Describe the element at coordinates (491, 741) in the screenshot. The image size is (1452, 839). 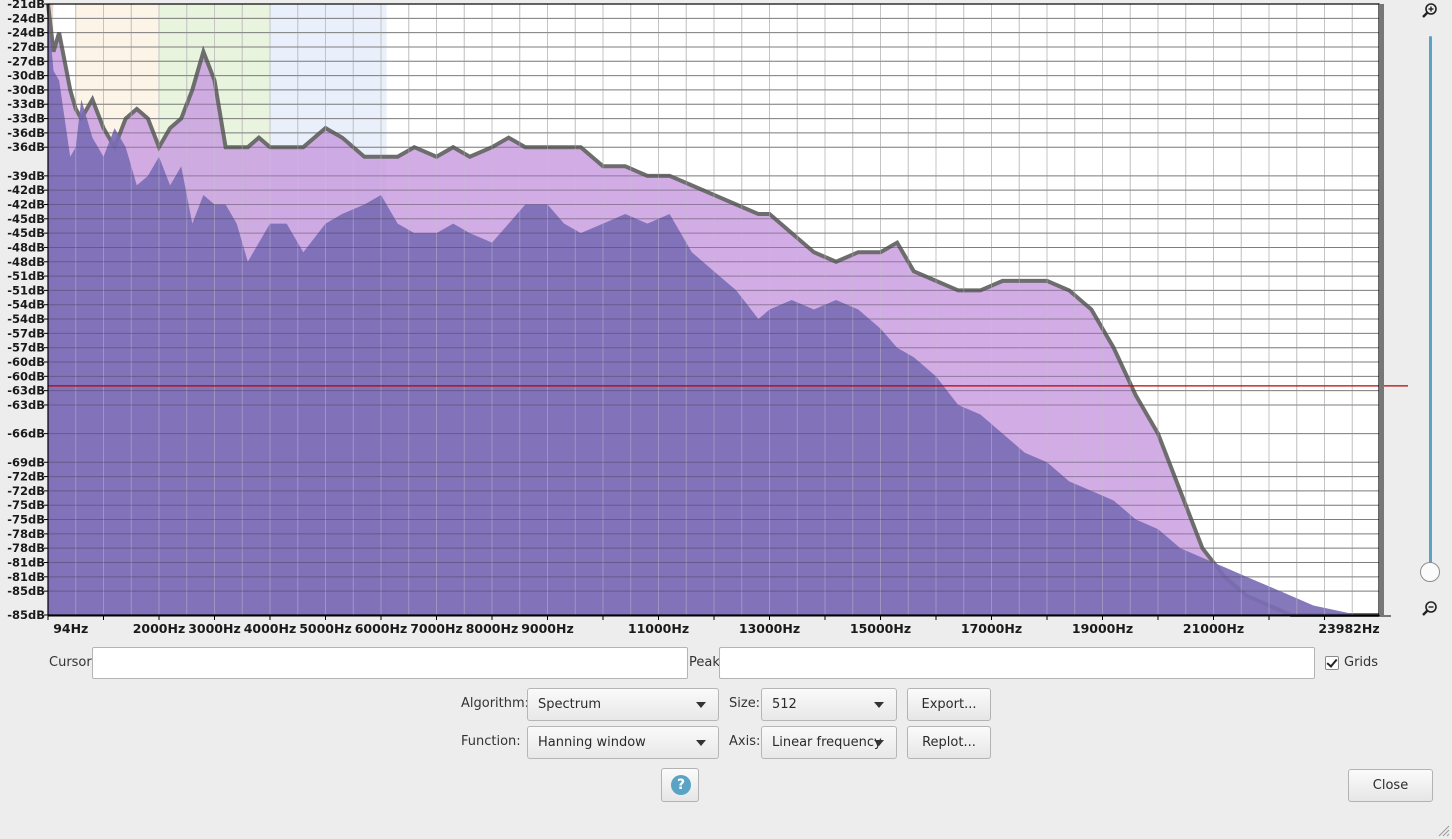
I see `function-label: Function:` at that location.